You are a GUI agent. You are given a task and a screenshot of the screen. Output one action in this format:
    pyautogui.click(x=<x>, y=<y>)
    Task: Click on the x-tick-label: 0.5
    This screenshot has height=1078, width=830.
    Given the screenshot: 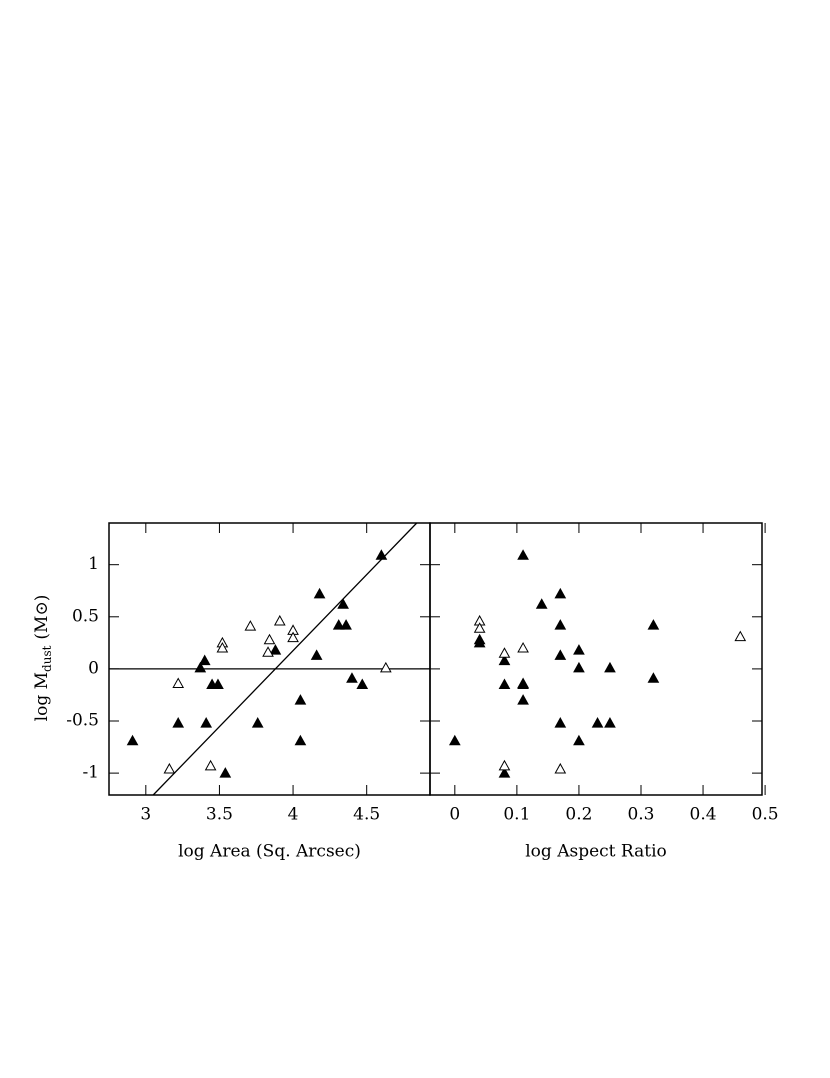 What is the action you would take?
    pyautogui.click(x=765, y=815)
    